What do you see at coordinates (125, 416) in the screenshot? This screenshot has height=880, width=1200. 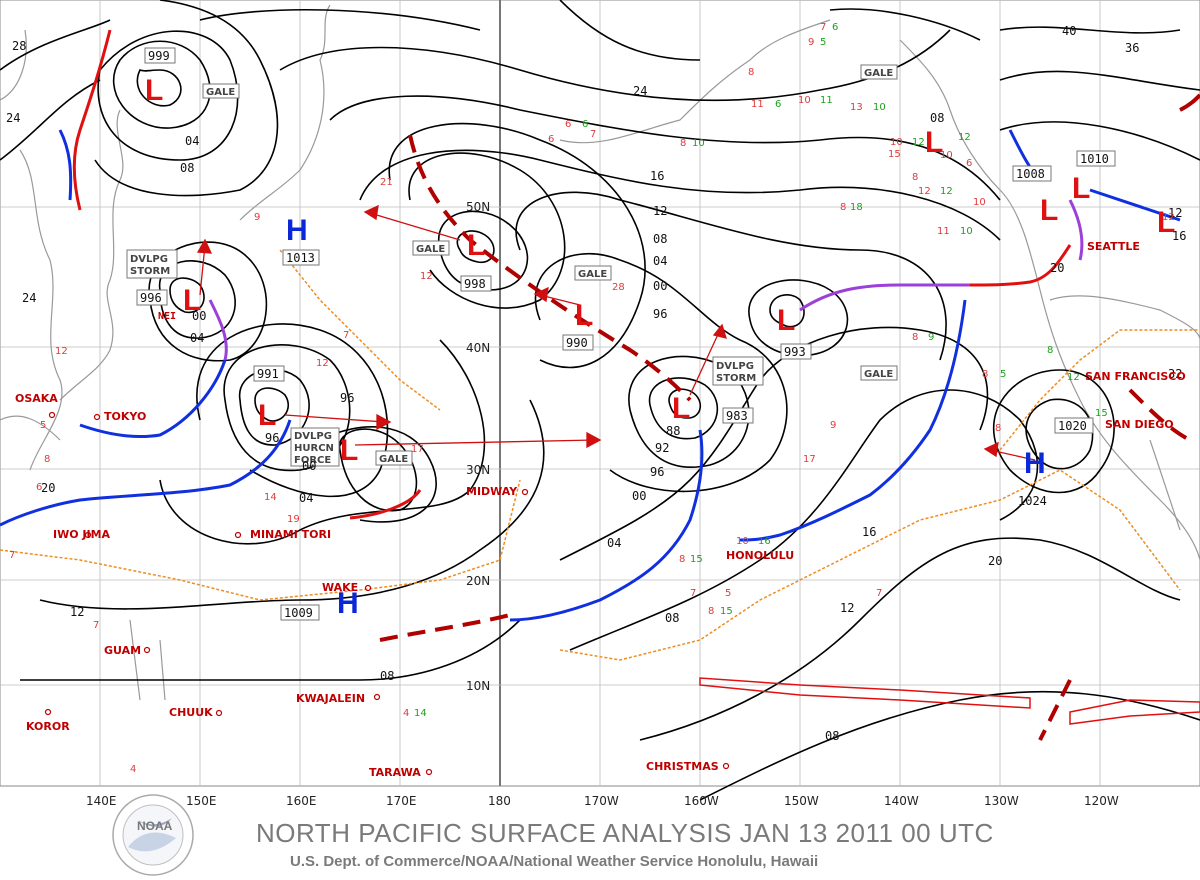 I see `place-tokyo: TOKYO` at bounding box center [125, 416].